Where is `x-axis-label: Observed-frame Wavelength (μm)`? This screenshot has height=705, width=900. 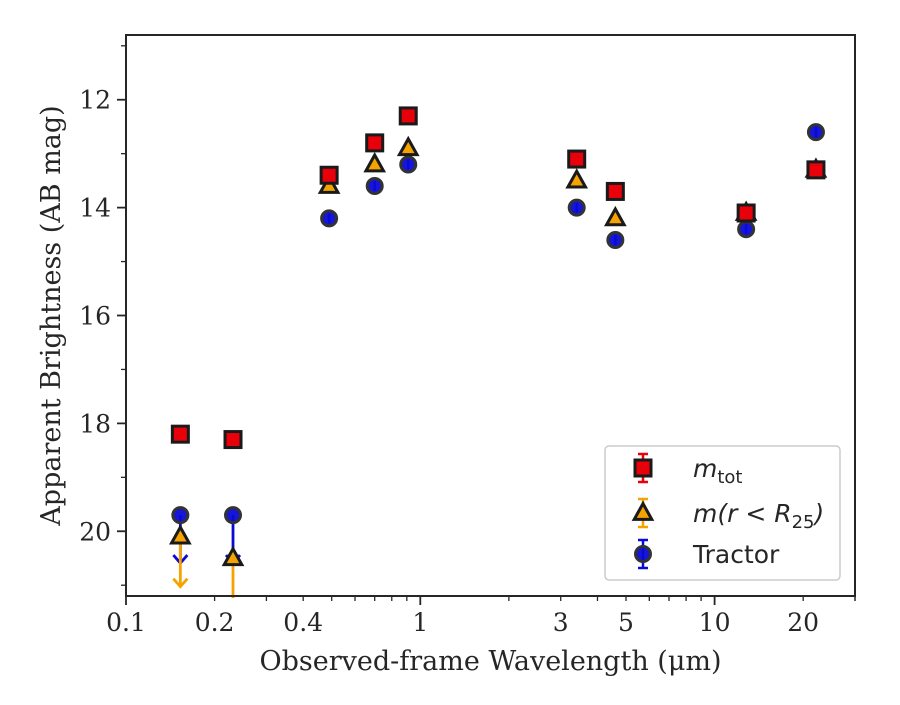
x-axis-label: Observed-frame Wavelength (μm) is located at coordinates (490, 661).